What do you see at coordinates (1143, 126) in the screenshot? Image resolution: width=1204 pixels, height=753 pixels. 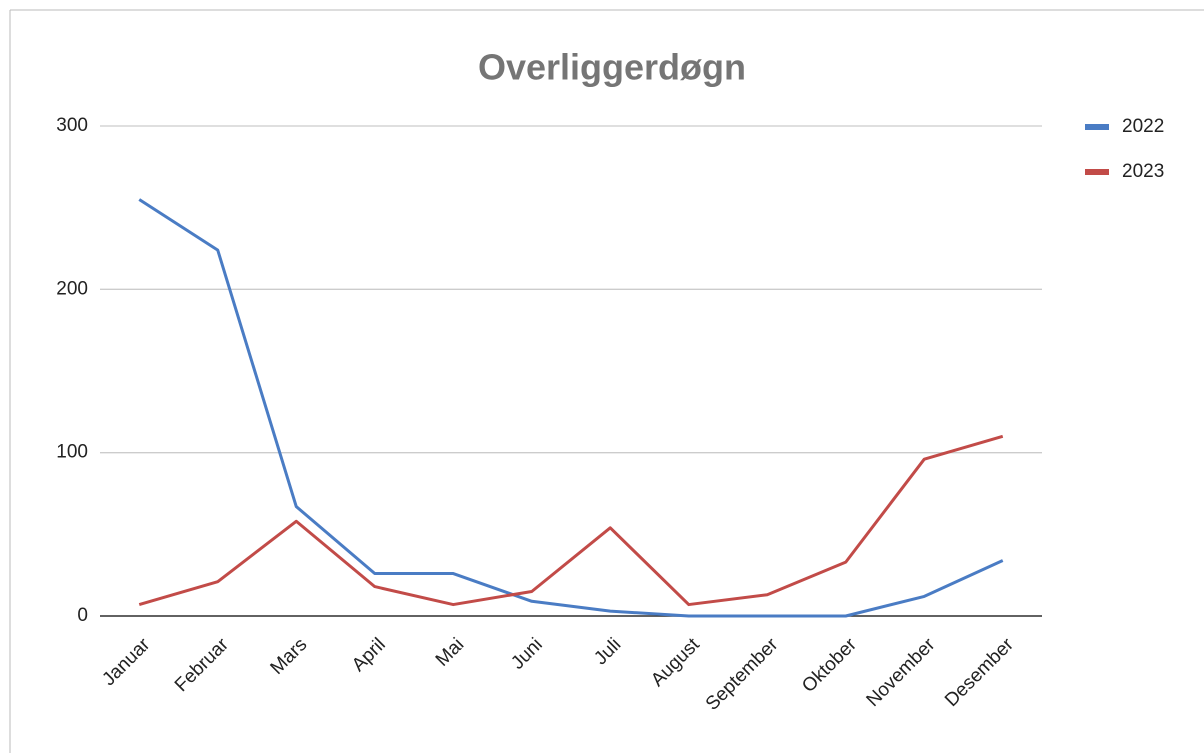 I see `legend-label: 2022` at bounding box center [1143, 126].